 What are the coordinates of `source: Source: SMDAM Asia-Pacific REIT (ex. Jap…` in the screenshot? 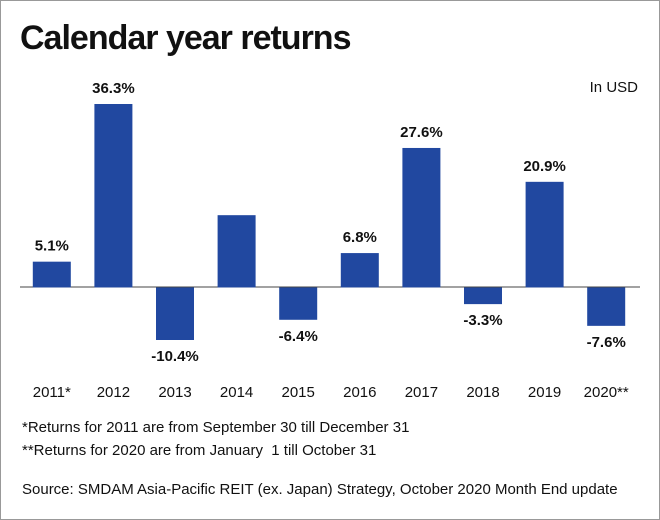 It's located at (320, 489).